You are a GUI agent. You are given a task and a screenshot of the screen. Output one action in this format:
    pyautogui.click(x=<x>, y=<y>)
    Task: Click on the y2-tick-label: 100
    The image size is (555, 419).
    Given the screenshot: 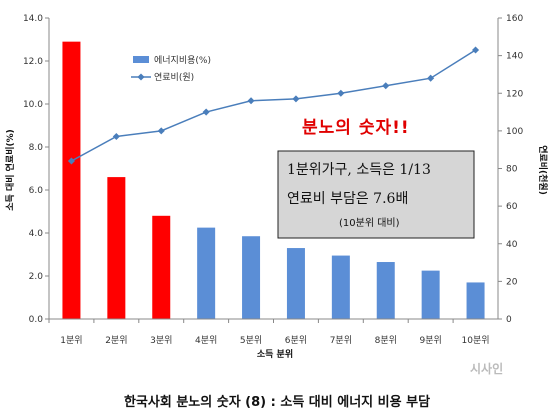 What is the action you would take?
    pyautogui.click(x=514, y=132)
    